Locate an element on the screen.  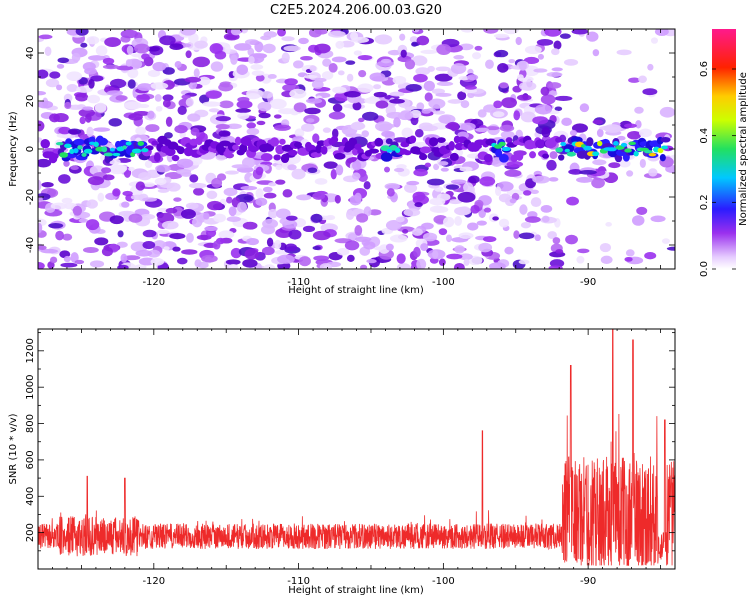
x-tick-label: -90 is located at coordinates (588, 282).